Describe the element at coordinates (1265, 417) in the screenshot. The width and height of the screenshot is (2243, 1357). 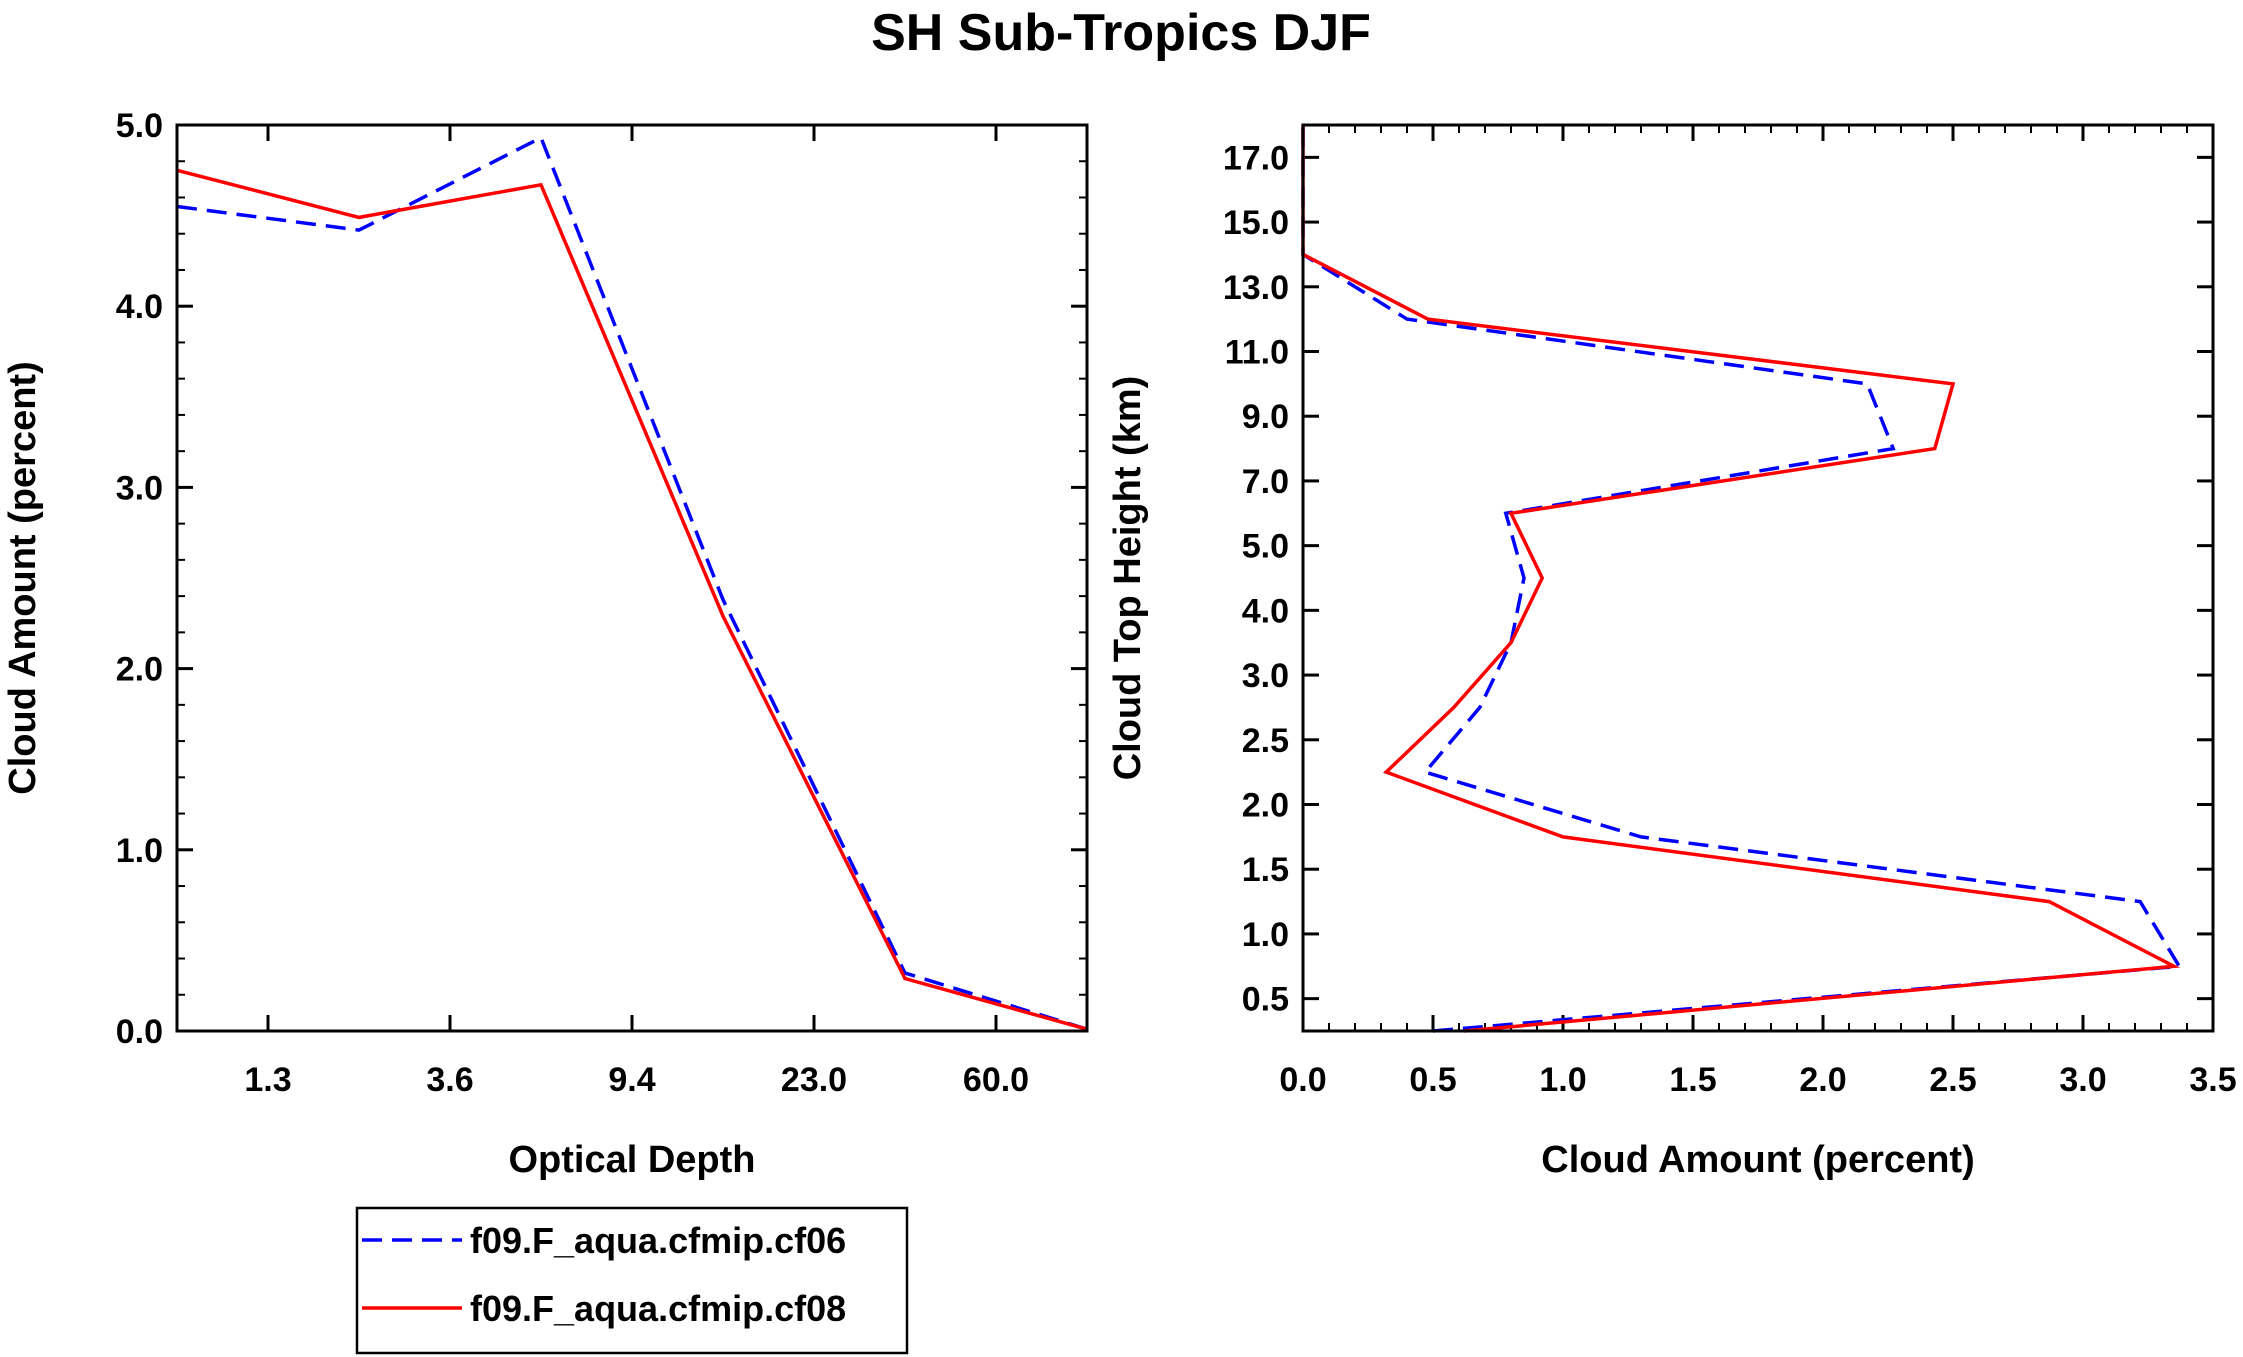
I see `right-y-tick-label: 9.0` at that location.